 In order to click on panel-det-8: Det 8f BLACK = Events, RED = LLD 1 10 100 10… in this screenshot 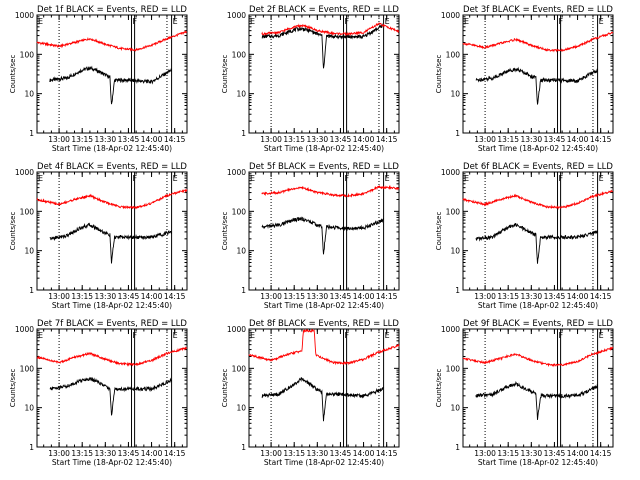, I will do `click(310, 393)`.